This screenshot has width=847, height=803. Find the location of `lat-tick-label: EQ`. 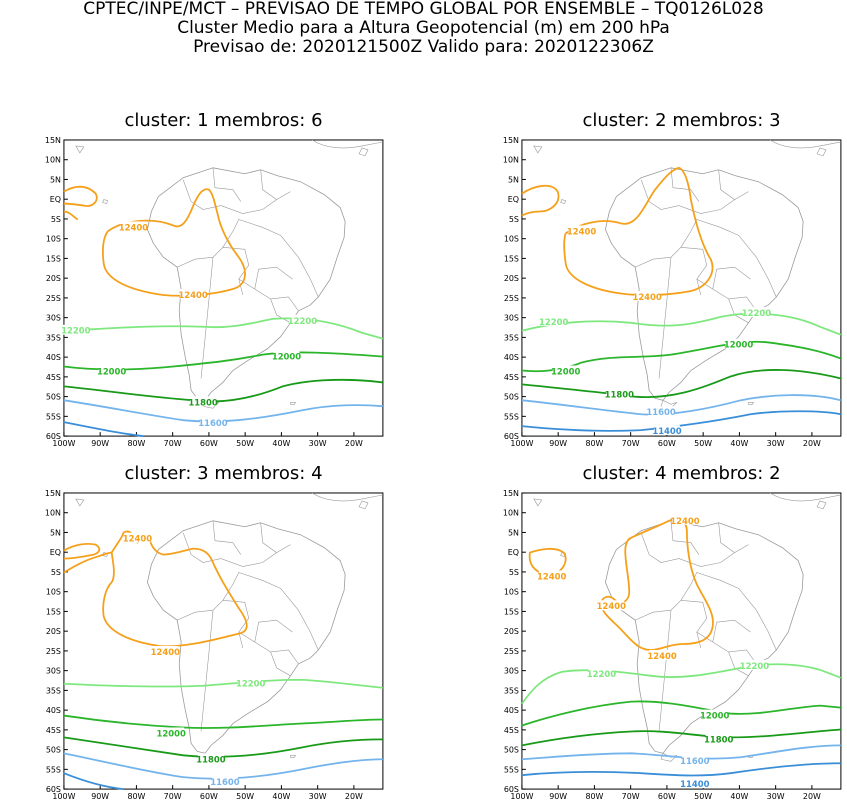

lat-tick-label: EQ is located at coordinates (55, 199).